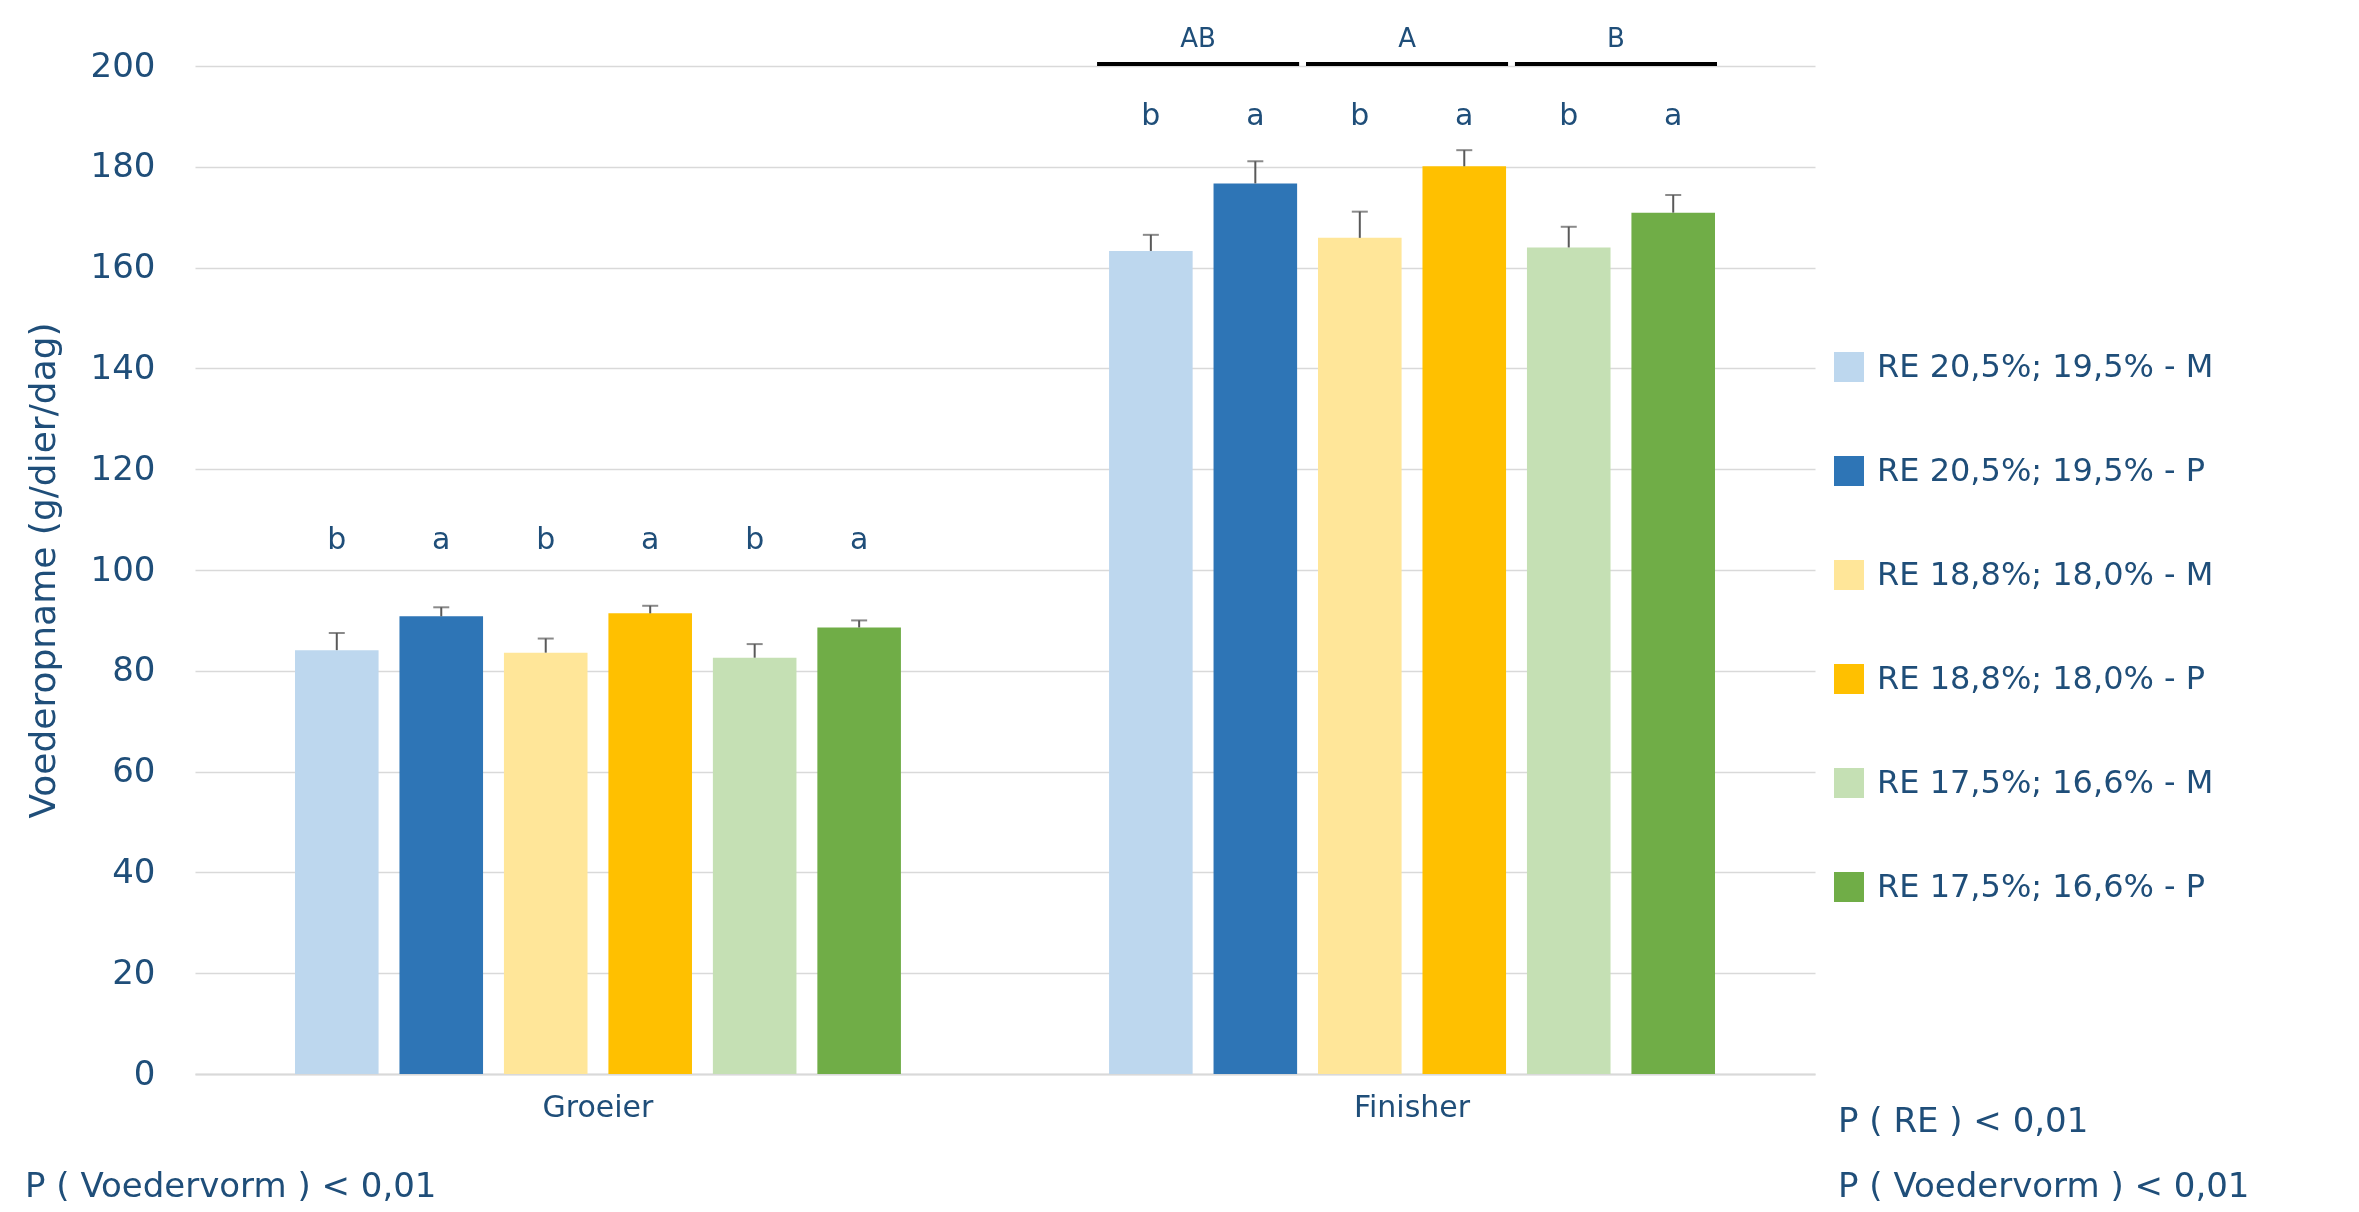  What do you see at coordinates (134, 770) in the screenshot?
I see `y-tick-label: 60` at bounding box center [134, 770].